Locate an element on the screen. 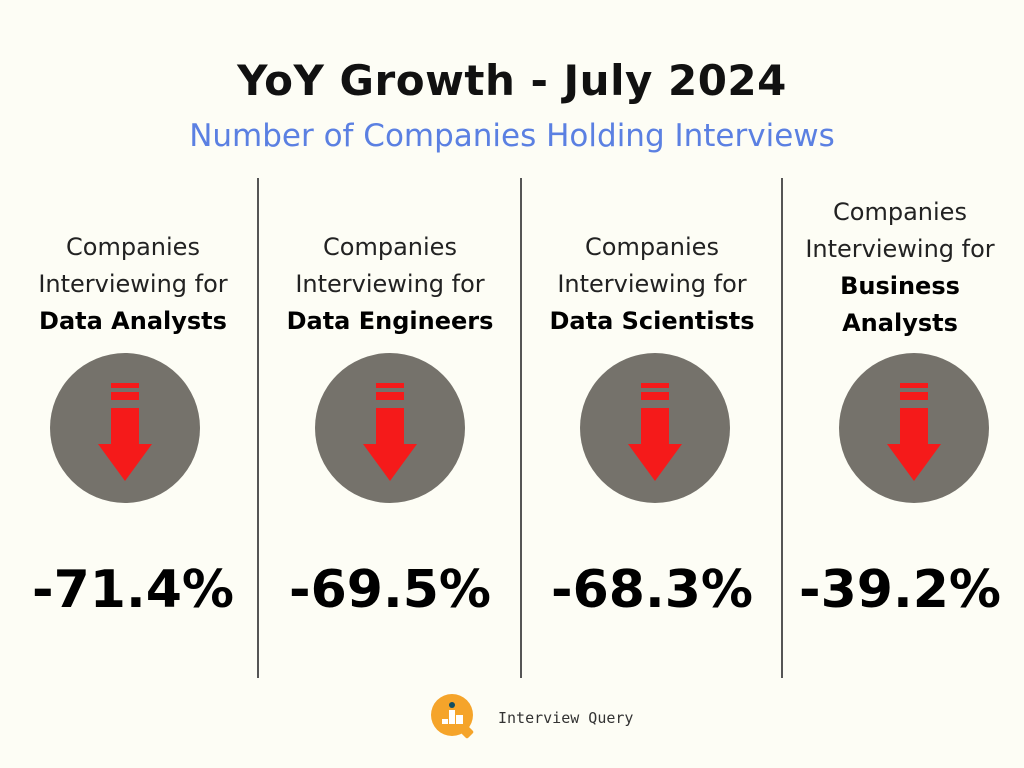 Image resolution: width=1024 pixels, height=768 pixels. stat-value: -71.4% is located at coordinates (133, 590).